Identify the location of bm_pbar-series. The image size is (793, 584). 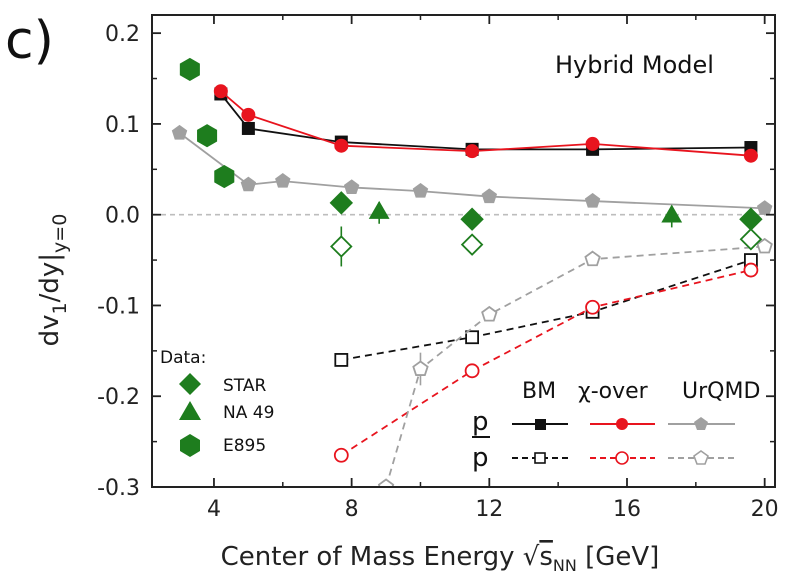
(546, 310).